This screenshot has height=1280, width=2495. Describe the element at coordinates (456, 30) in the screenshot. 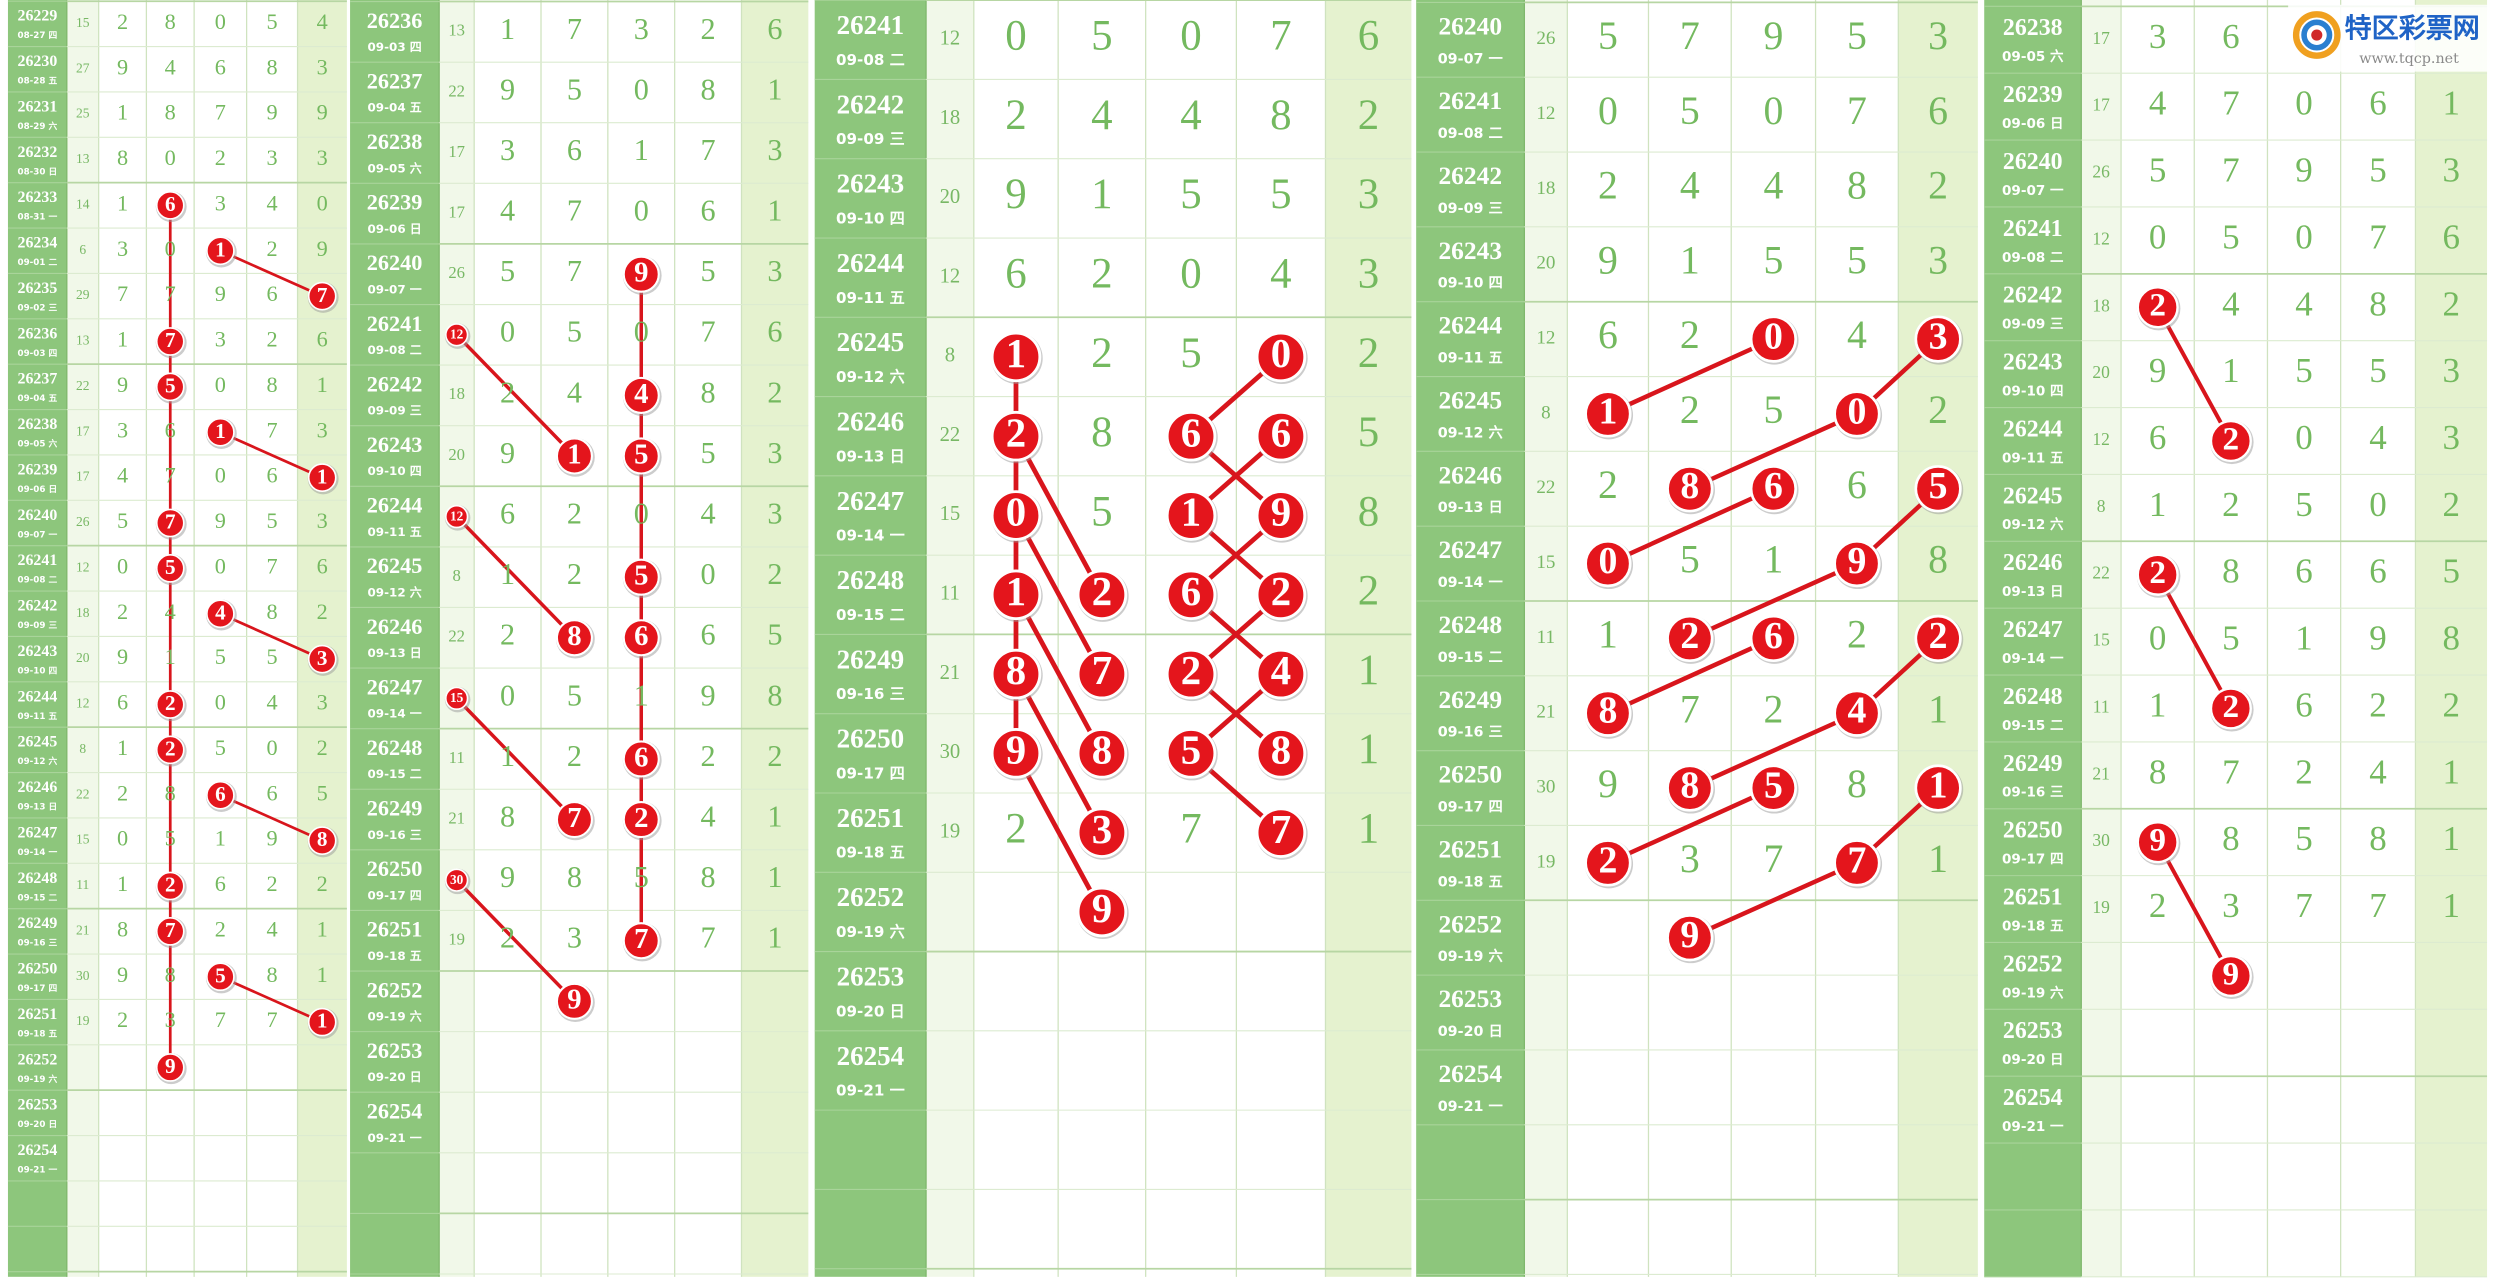

I see `sum-value: 13` at that location.